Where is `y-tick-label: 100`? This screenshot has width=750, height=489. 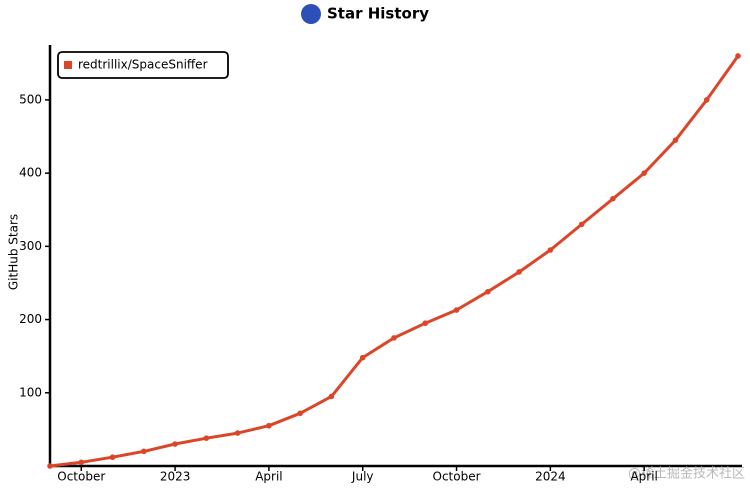
y-tick-label: 100 is located at coordinates (30, 392).